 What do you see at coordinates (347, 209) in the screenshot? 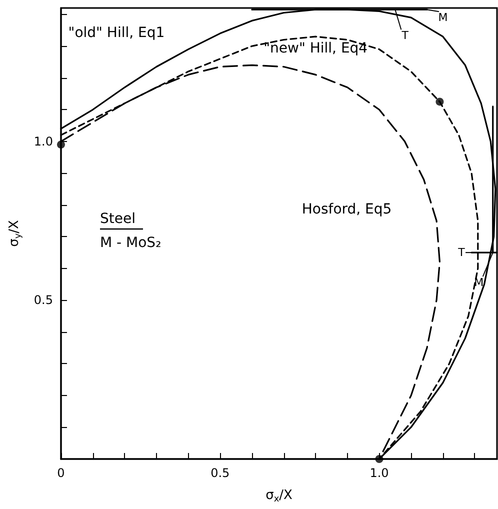
I see `text: Hosford, Eq5` at bounding box center [347, 209].